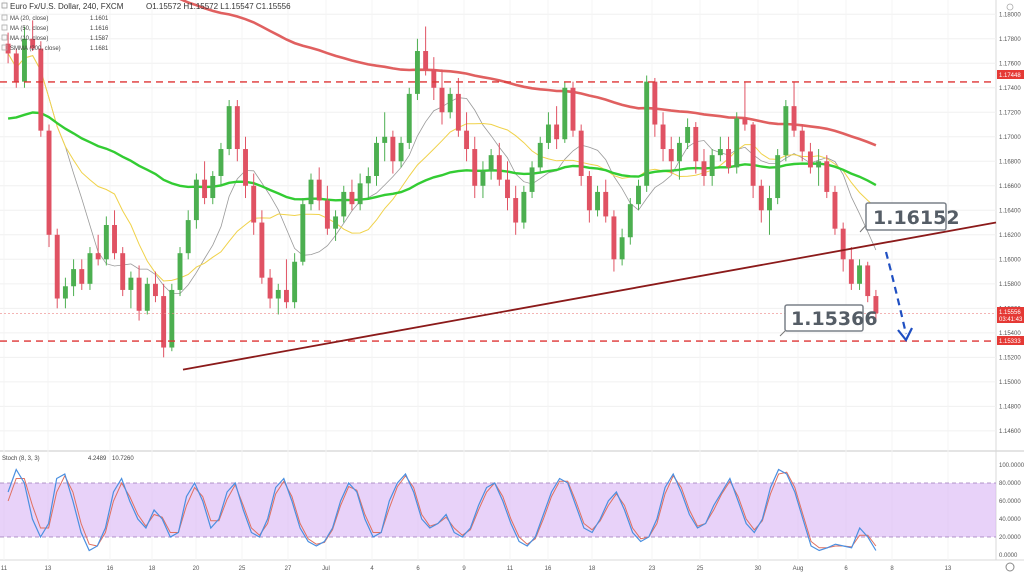 This screenshot has width=1024, height=575. I want to click on sma200-legend-label: SMMA (200, close), so click(35, 49).